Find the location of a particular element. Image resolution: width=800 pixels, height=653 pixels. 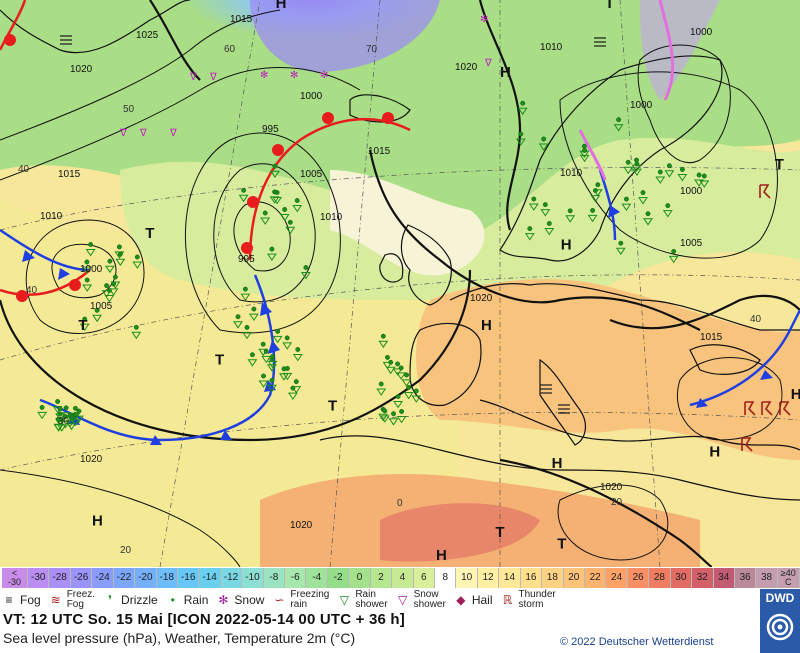

isobar-value-label: 1015 is located at coordinates (241, 19).